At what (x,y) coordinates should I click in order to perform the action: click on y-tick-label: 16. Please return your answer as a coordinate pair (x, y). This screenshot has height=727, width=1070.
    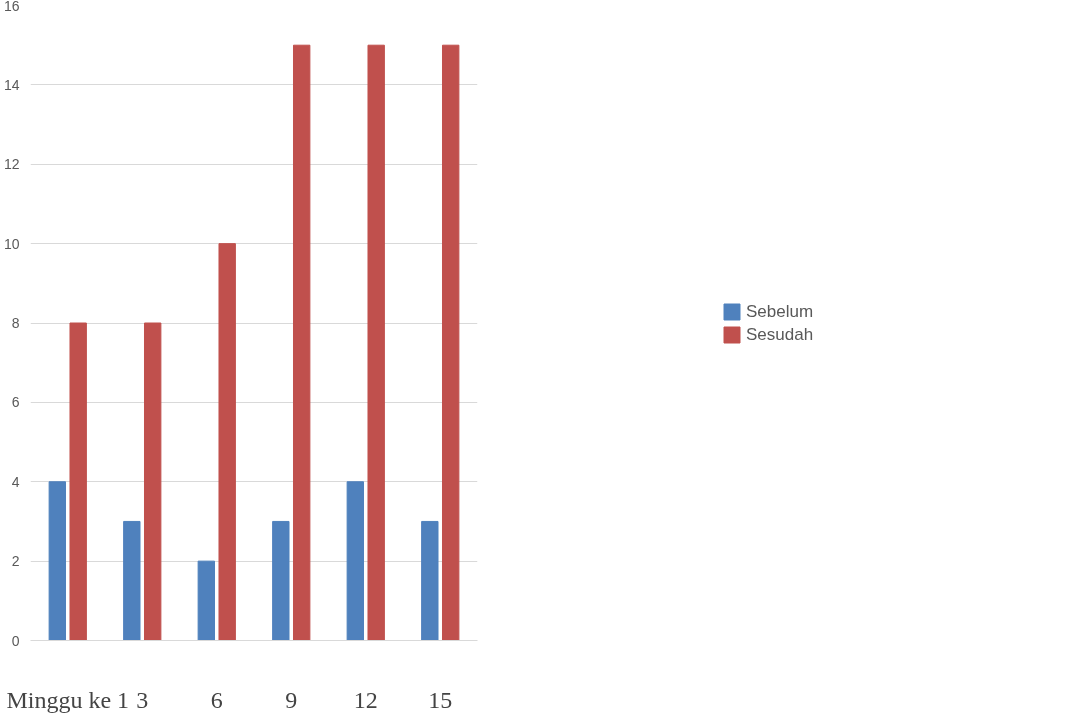
    Looking at the image, I should click on (11, 7).